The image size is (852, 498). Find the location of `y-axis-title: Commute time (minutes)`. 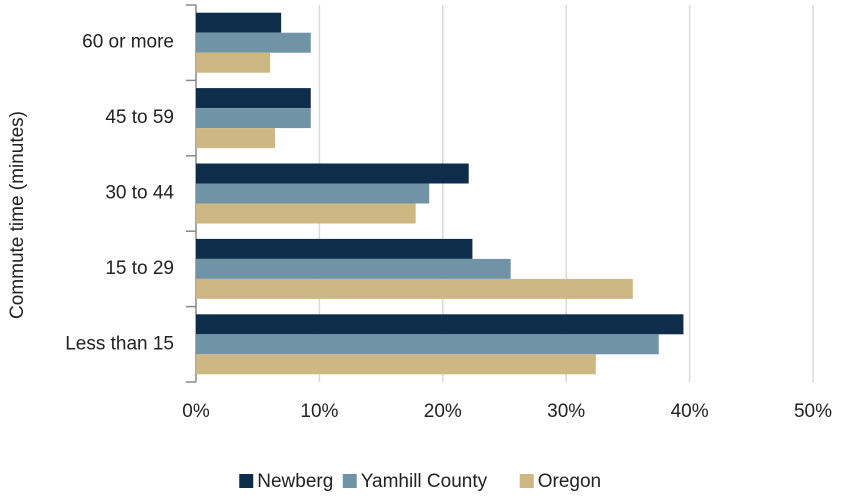

y-axis-title: Commute time (minutes) is located at coordinates (17, 215).